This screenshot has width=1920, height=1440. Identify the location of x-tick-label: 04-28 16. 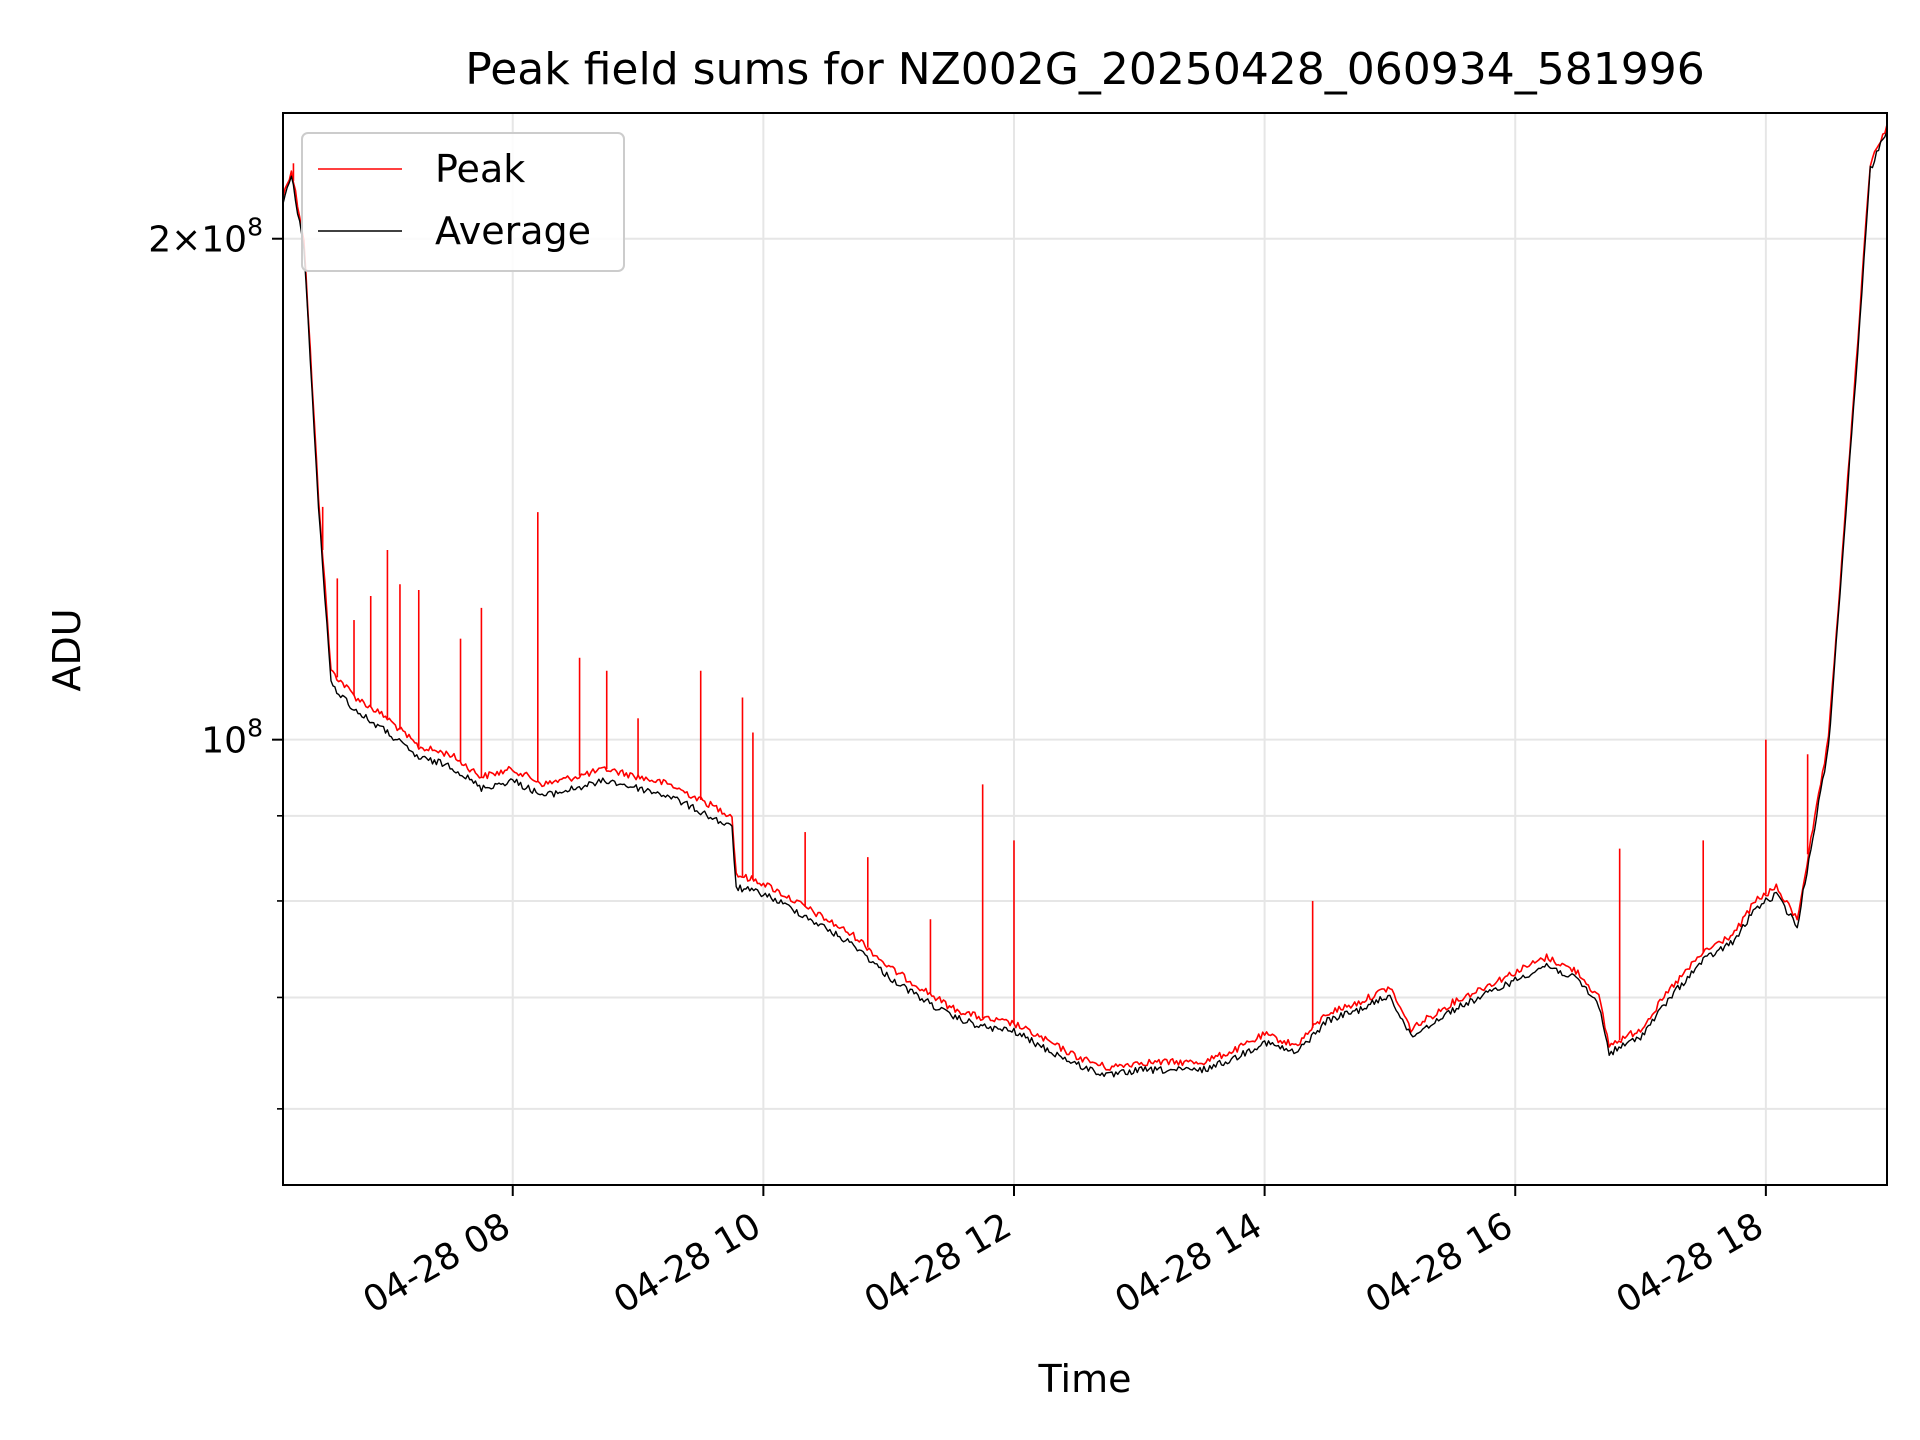
(1439, 1263).